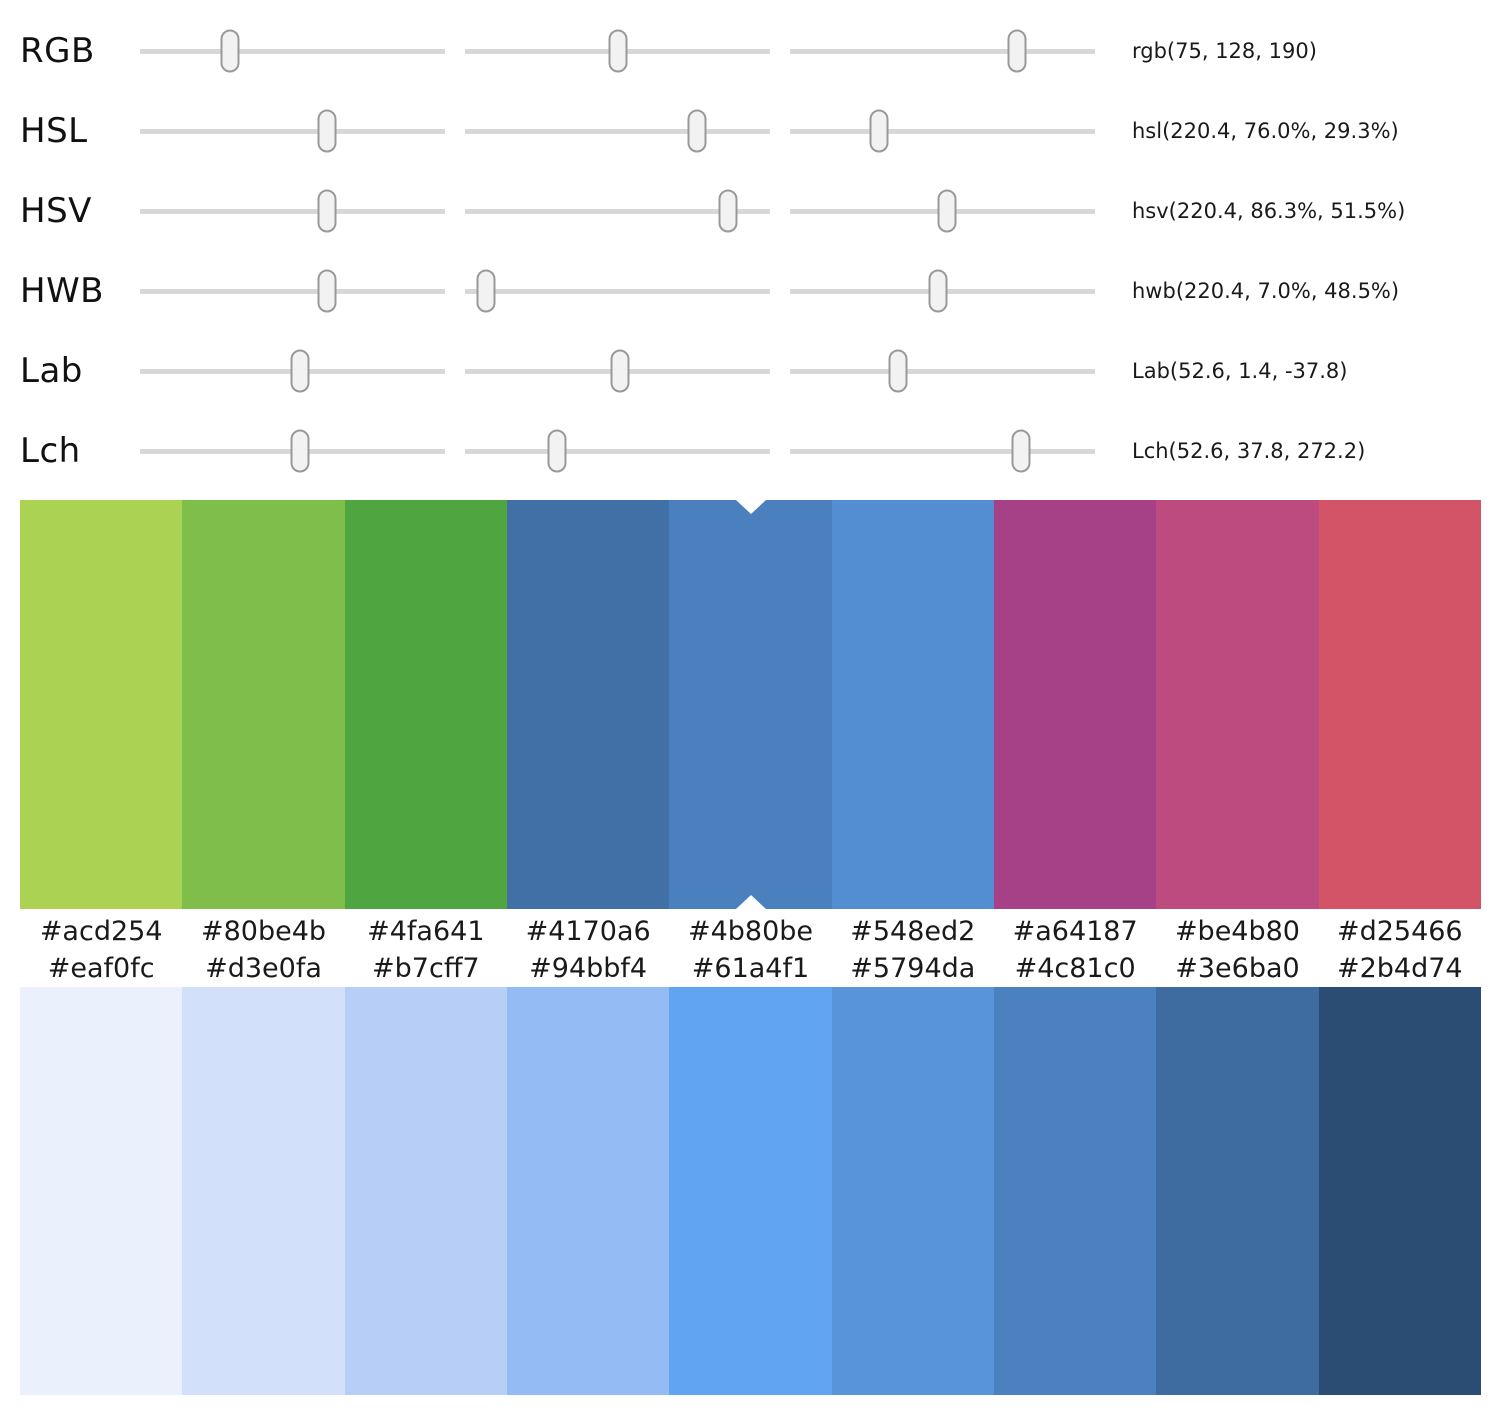 The image size is (1501, 1415). What do you see at coordinates (263, 968) in the screenshot?
I see `swatch-hex-label: #d3e0fa` at bounding box center [263, 968].